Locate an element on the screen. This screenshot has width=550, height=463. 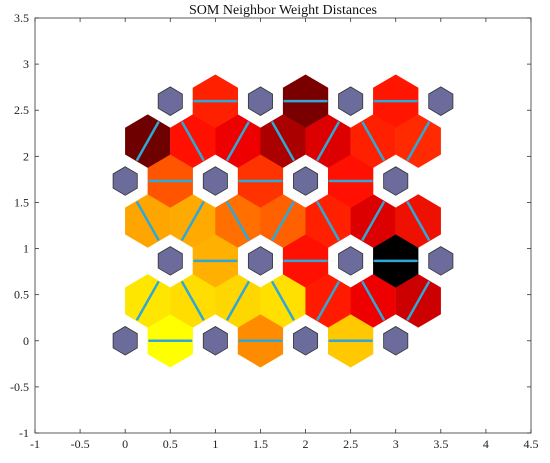
x-tick-label: 1.5 is located at coordinates (260, 444).